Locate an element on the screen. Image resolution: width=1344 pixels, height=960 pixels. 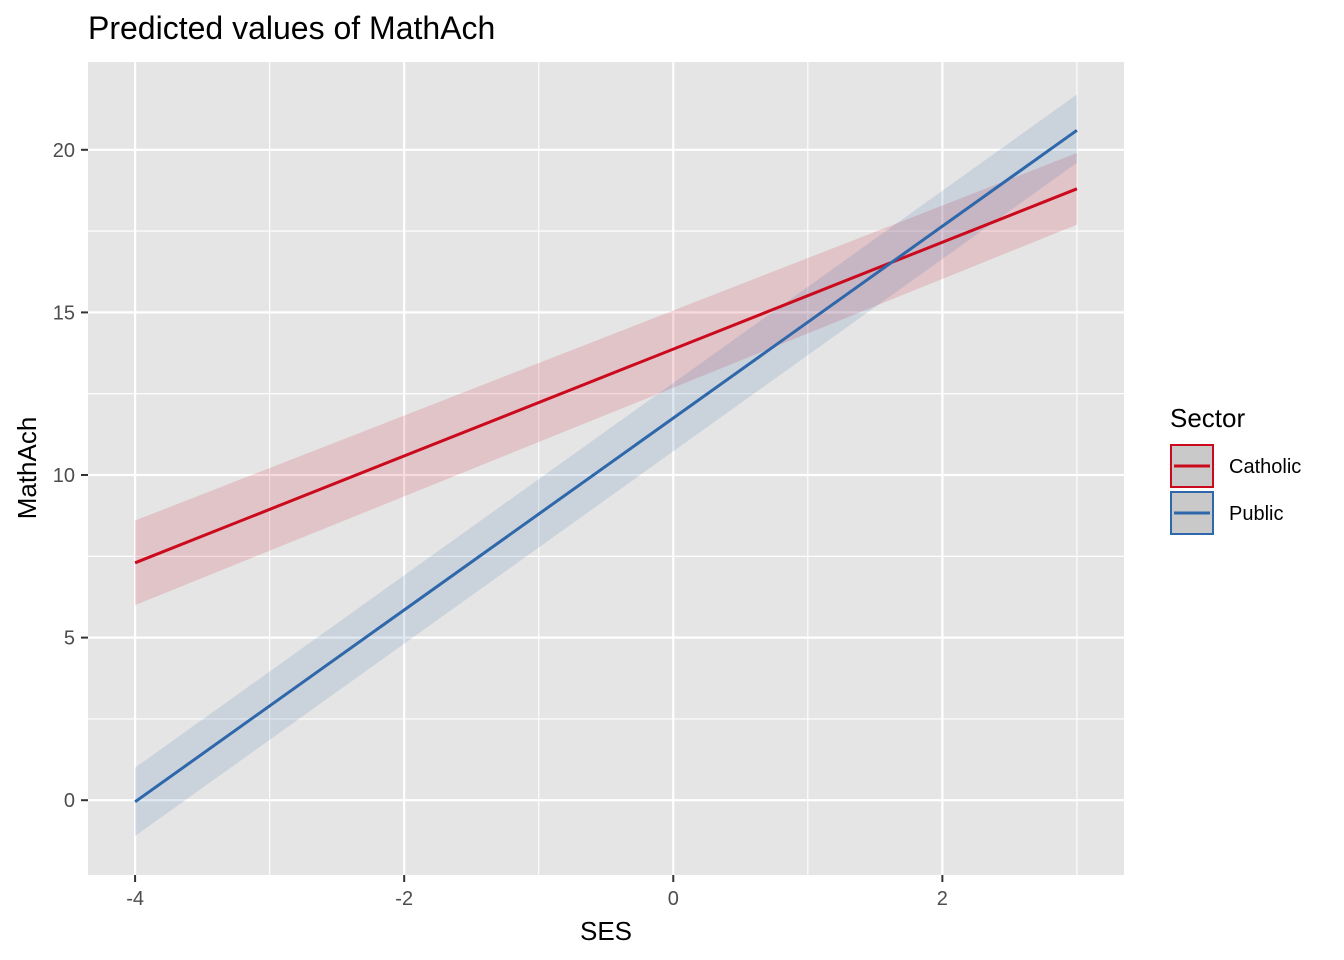
legend-title: Sector is located at coordinates (1207, 418).